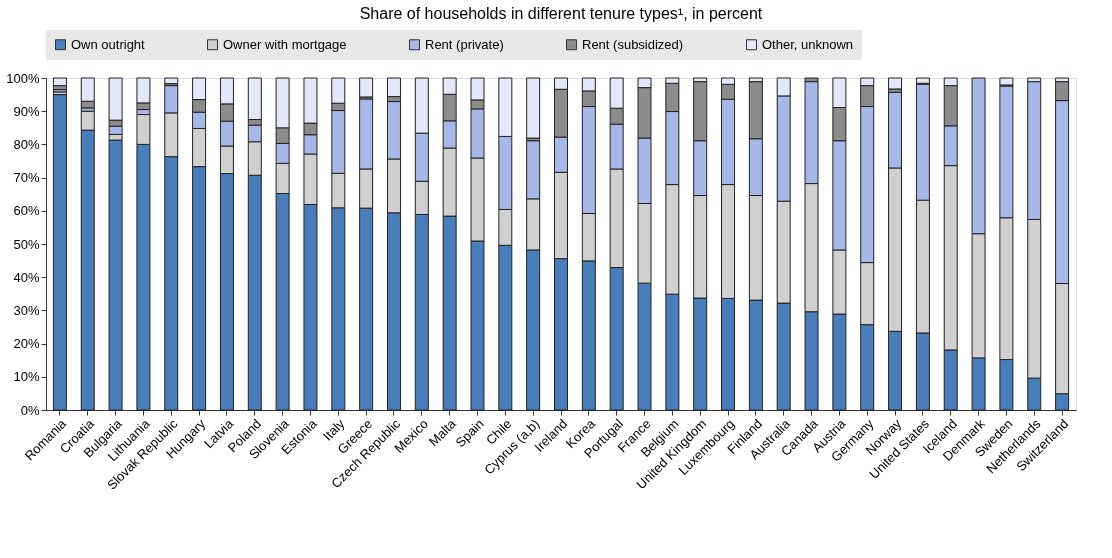 This screenshot has height=558, width=1112. I want to click on chart-title: Share of households in different tenure types¹, in percent, so click(561, 13).